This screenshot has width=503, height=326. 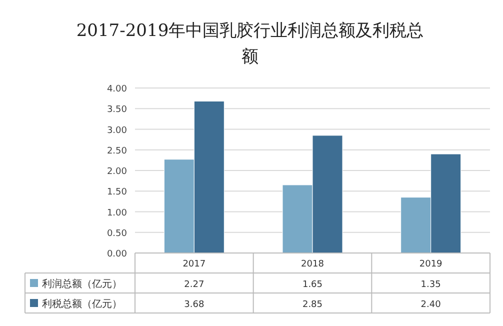 What do you see at coordinates (82, 284) in the screenshot?
I see `legend-label: 利润总额（亿元）` at bounding box center [82, 284].